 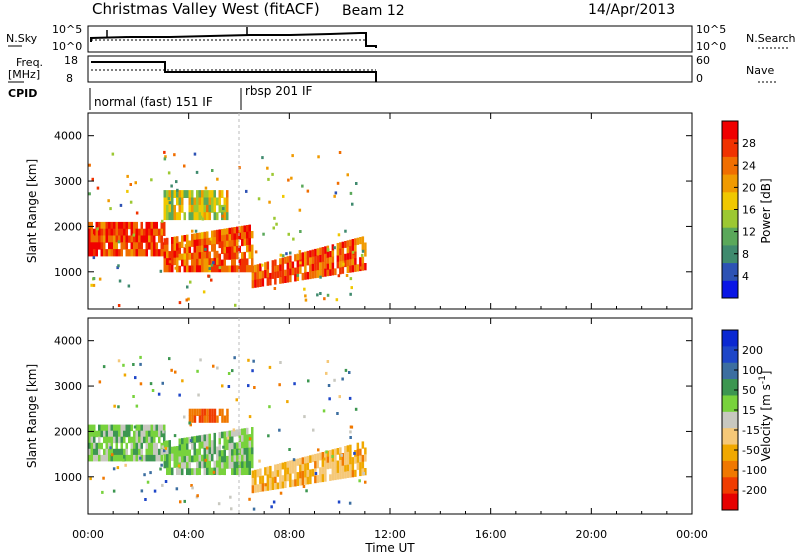 What do you see at coordinates (24, 74) in the screenshot?
I see `freq-unit: [MHz]` at bounding box center [24, 74].